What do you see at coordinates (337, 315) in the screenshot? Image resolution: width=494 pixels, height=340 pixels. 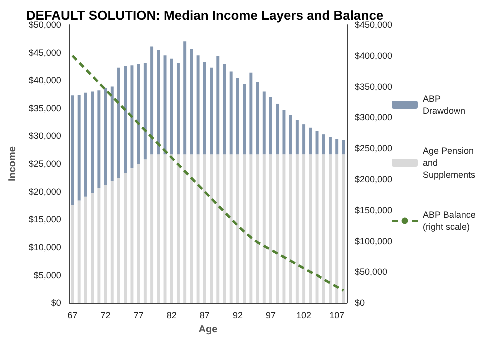 I see `x-tick-label: 107` at bounding box center [337, 315].